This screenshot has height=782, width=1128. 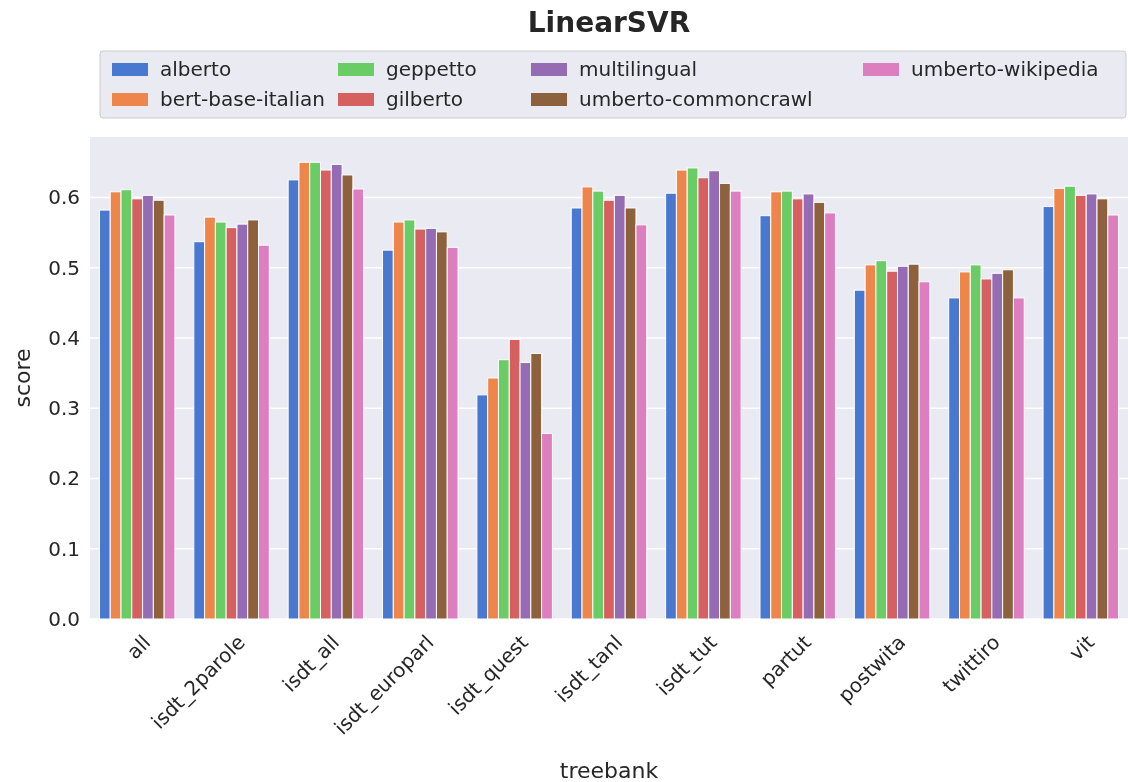 I want to click on legend-label: geppetto, so click(x=431, y=69).